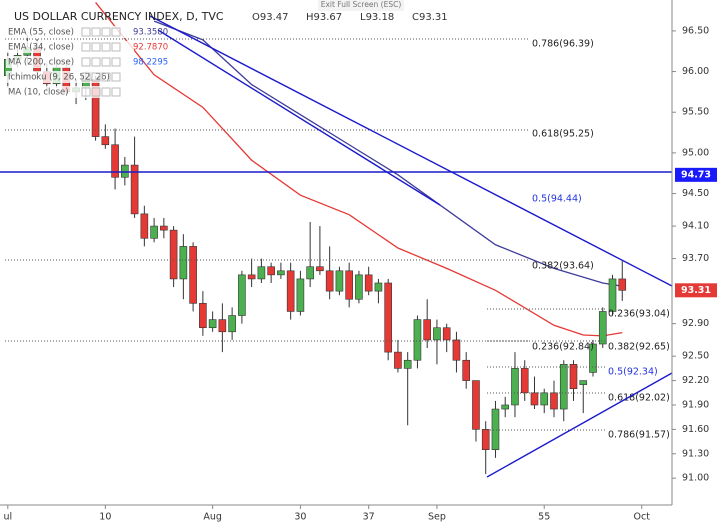 Image resolution: width=718 pixels, height=526 pixels. I want to click on y-tick-label: 96.50, so click(695, 30).